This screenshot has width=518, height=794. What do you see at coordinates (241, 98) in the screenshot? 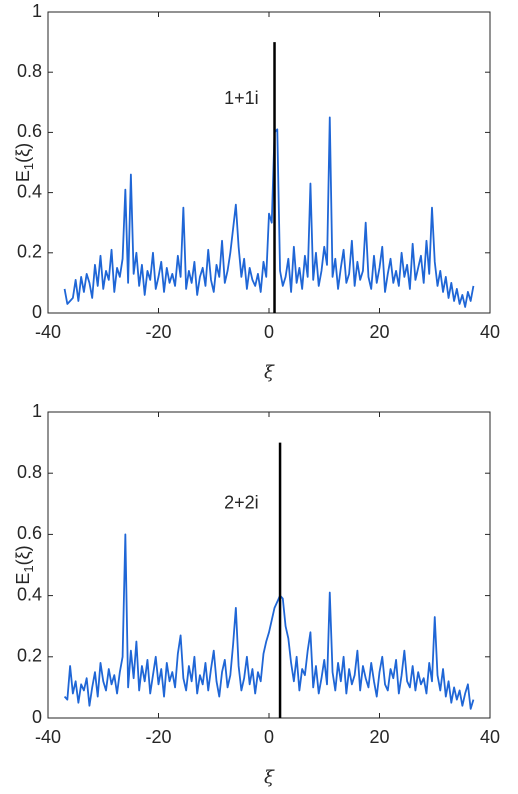
I see `annotation: 1+1i` at bounding box center [241, 98].